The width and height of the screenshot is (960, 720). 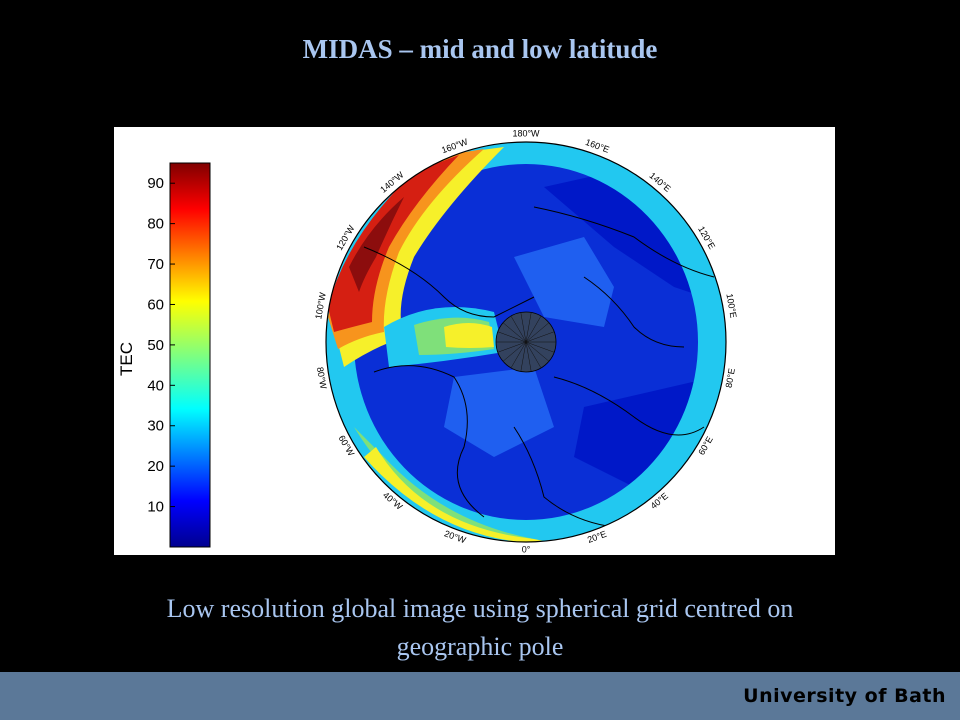 I want to click on colorbar-tick-label: 20, so click(x=155, y=466).